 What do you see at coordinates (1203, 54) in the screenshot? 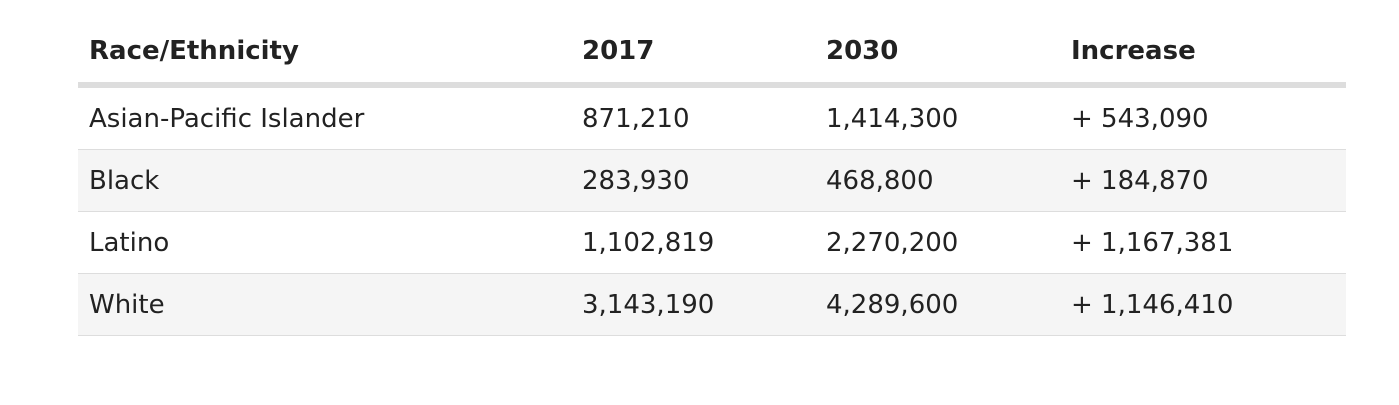
I see `column-header-increase: Increase` at bounding box center [1203, 54].